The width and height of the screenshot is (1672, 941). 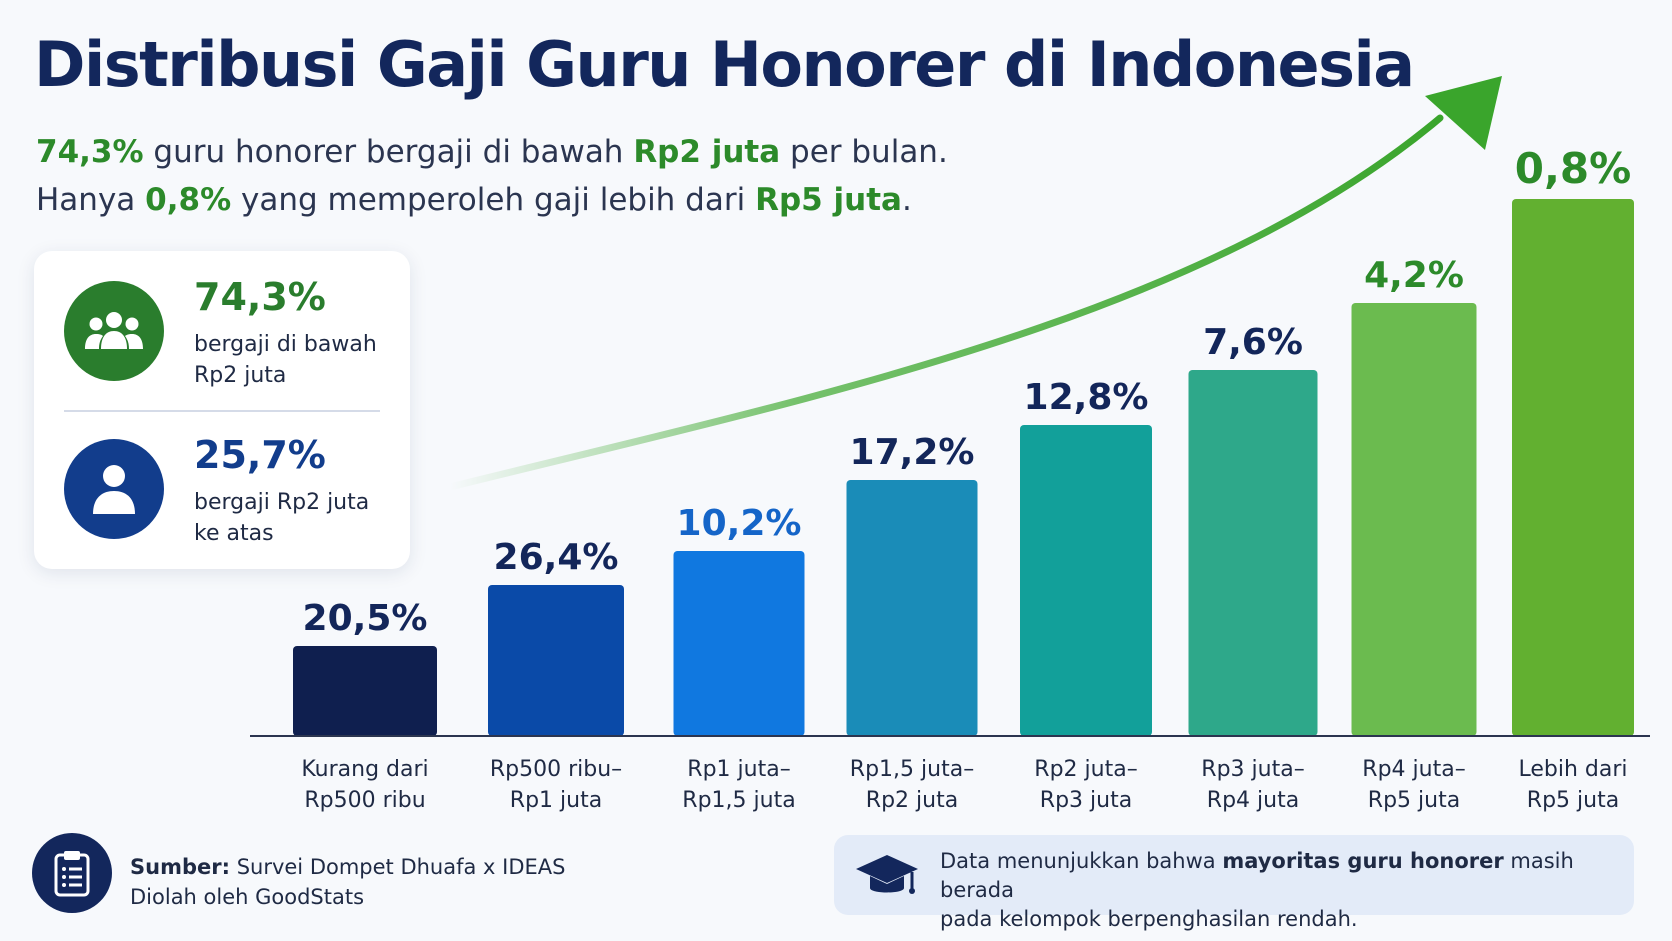 What do you see at coordinates (234, 533) in the screenshot?
I see `summary-description-line: ke atas` at bounding box center [234, 533].